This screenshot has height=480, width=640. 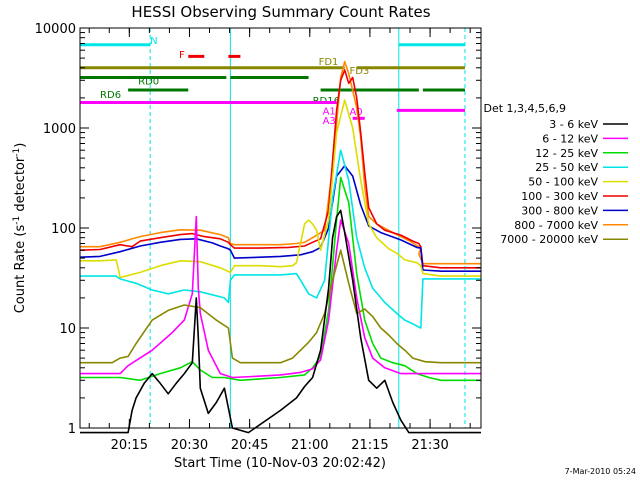 I want to click on y-tick-label: 10000, so click(x=55, y=29).